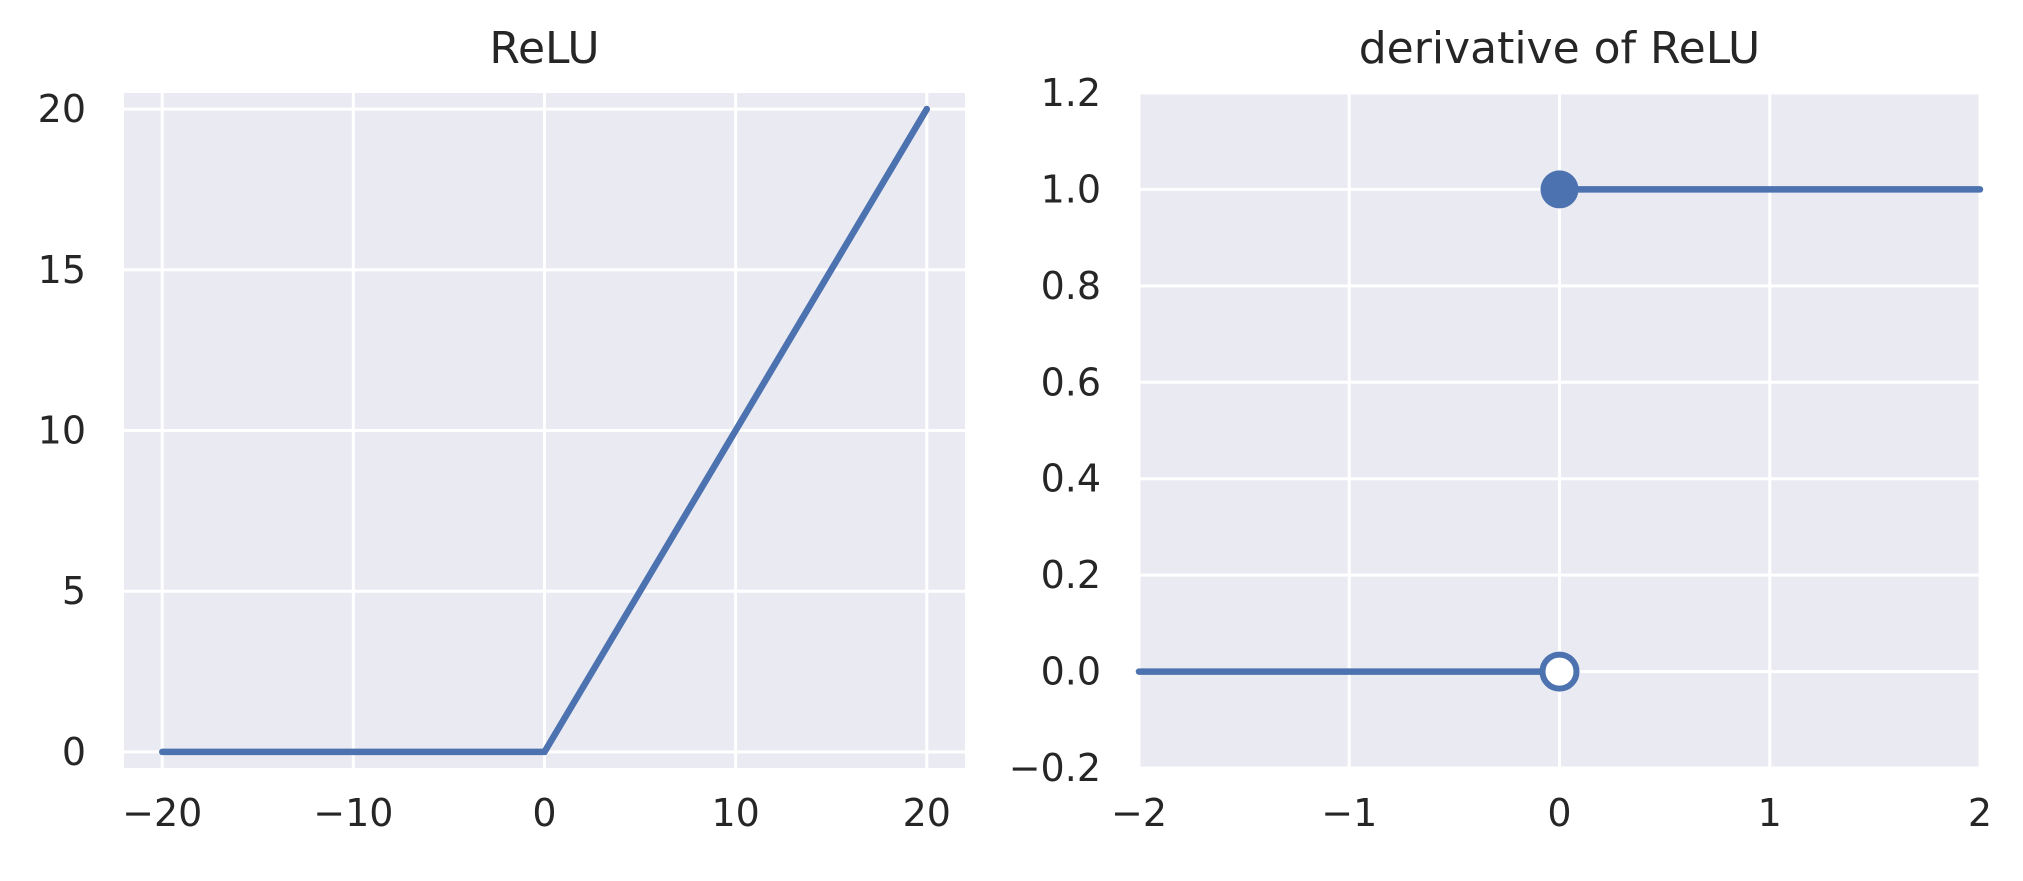 This screenshot has width=2023, height=881. What do you see at coordinates (1559, 671) in the screenshot?
I see `open-point-marker` at bounding box center [1559, 671].